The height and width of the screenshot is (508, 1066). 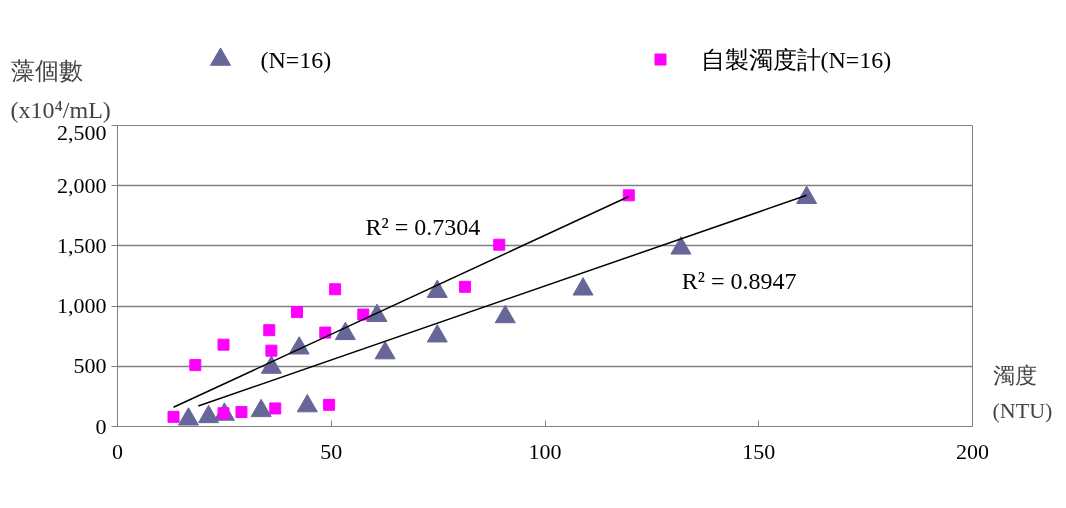 I want to click on y-tick-label: 500, so click(x=90, y=366).